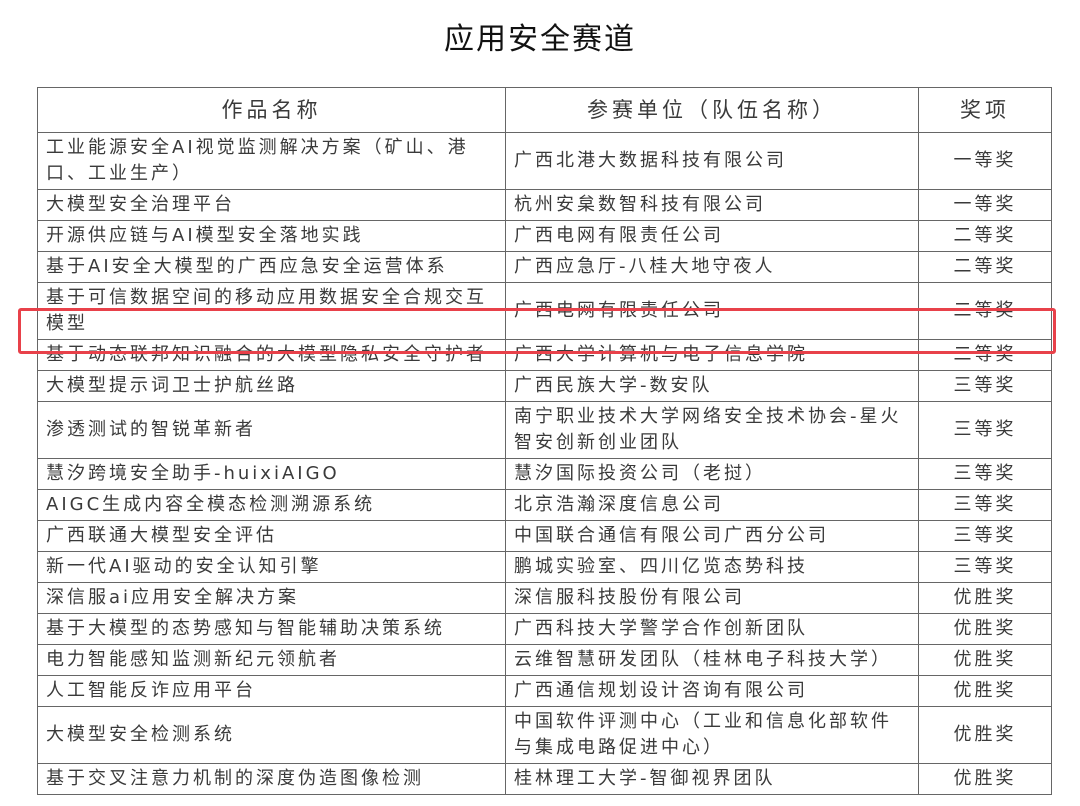 The width and height of the screenshot is (1080, 806). I want to click on table-row: 电力智能感知监测新纪元领航者 云维智慧研发团队（桂林电子科技大学） 优胜奖, so click(544, 660).